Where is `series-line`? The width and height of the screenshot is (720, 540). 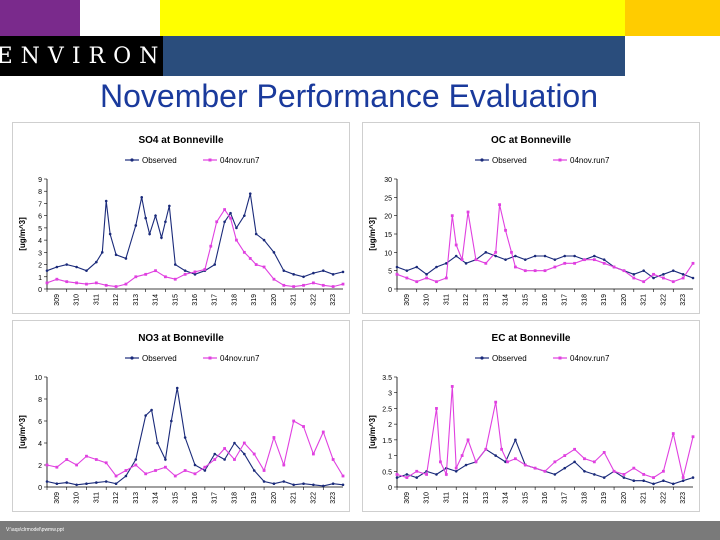
series-line is located at coordinates (195, 248).